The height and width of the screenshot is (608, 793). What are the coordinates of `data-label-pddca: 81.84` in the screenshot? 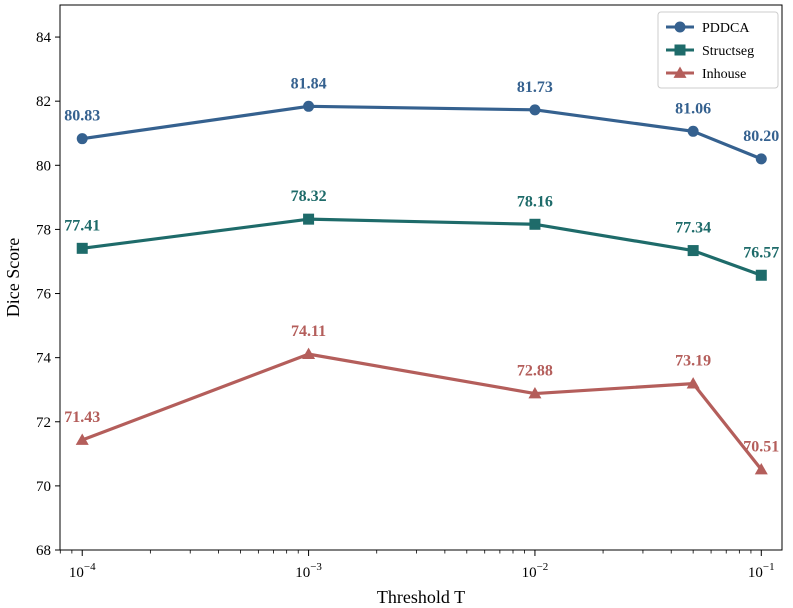 It's located at (309, 83).